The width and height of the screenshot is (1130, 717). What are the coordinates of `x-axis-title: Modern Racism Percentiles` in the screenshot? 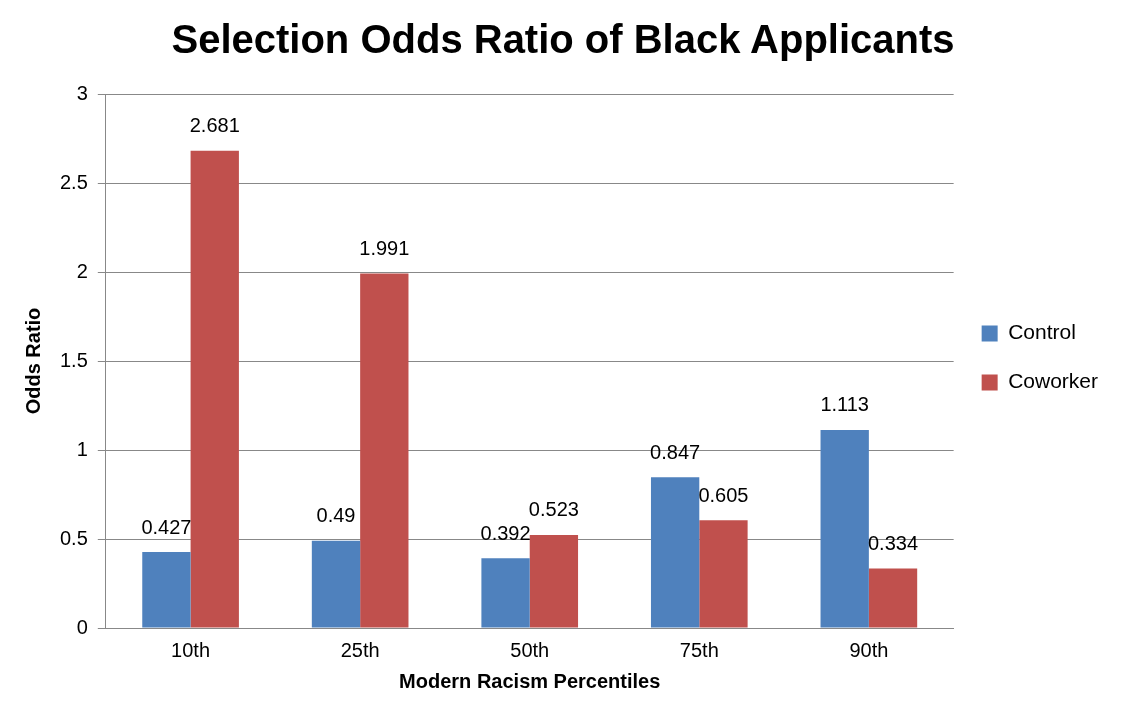 It's located at (530, 680).